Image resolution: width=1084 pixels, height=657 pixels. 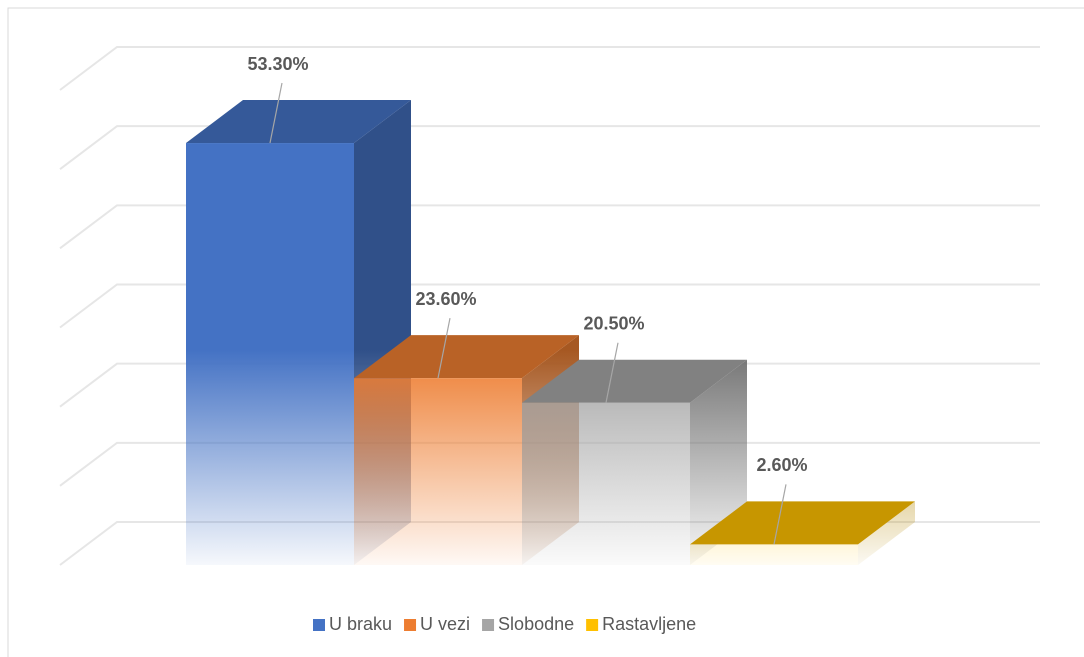 I want to click on legend-label: Rastavljene, so click(x=649, y=624).